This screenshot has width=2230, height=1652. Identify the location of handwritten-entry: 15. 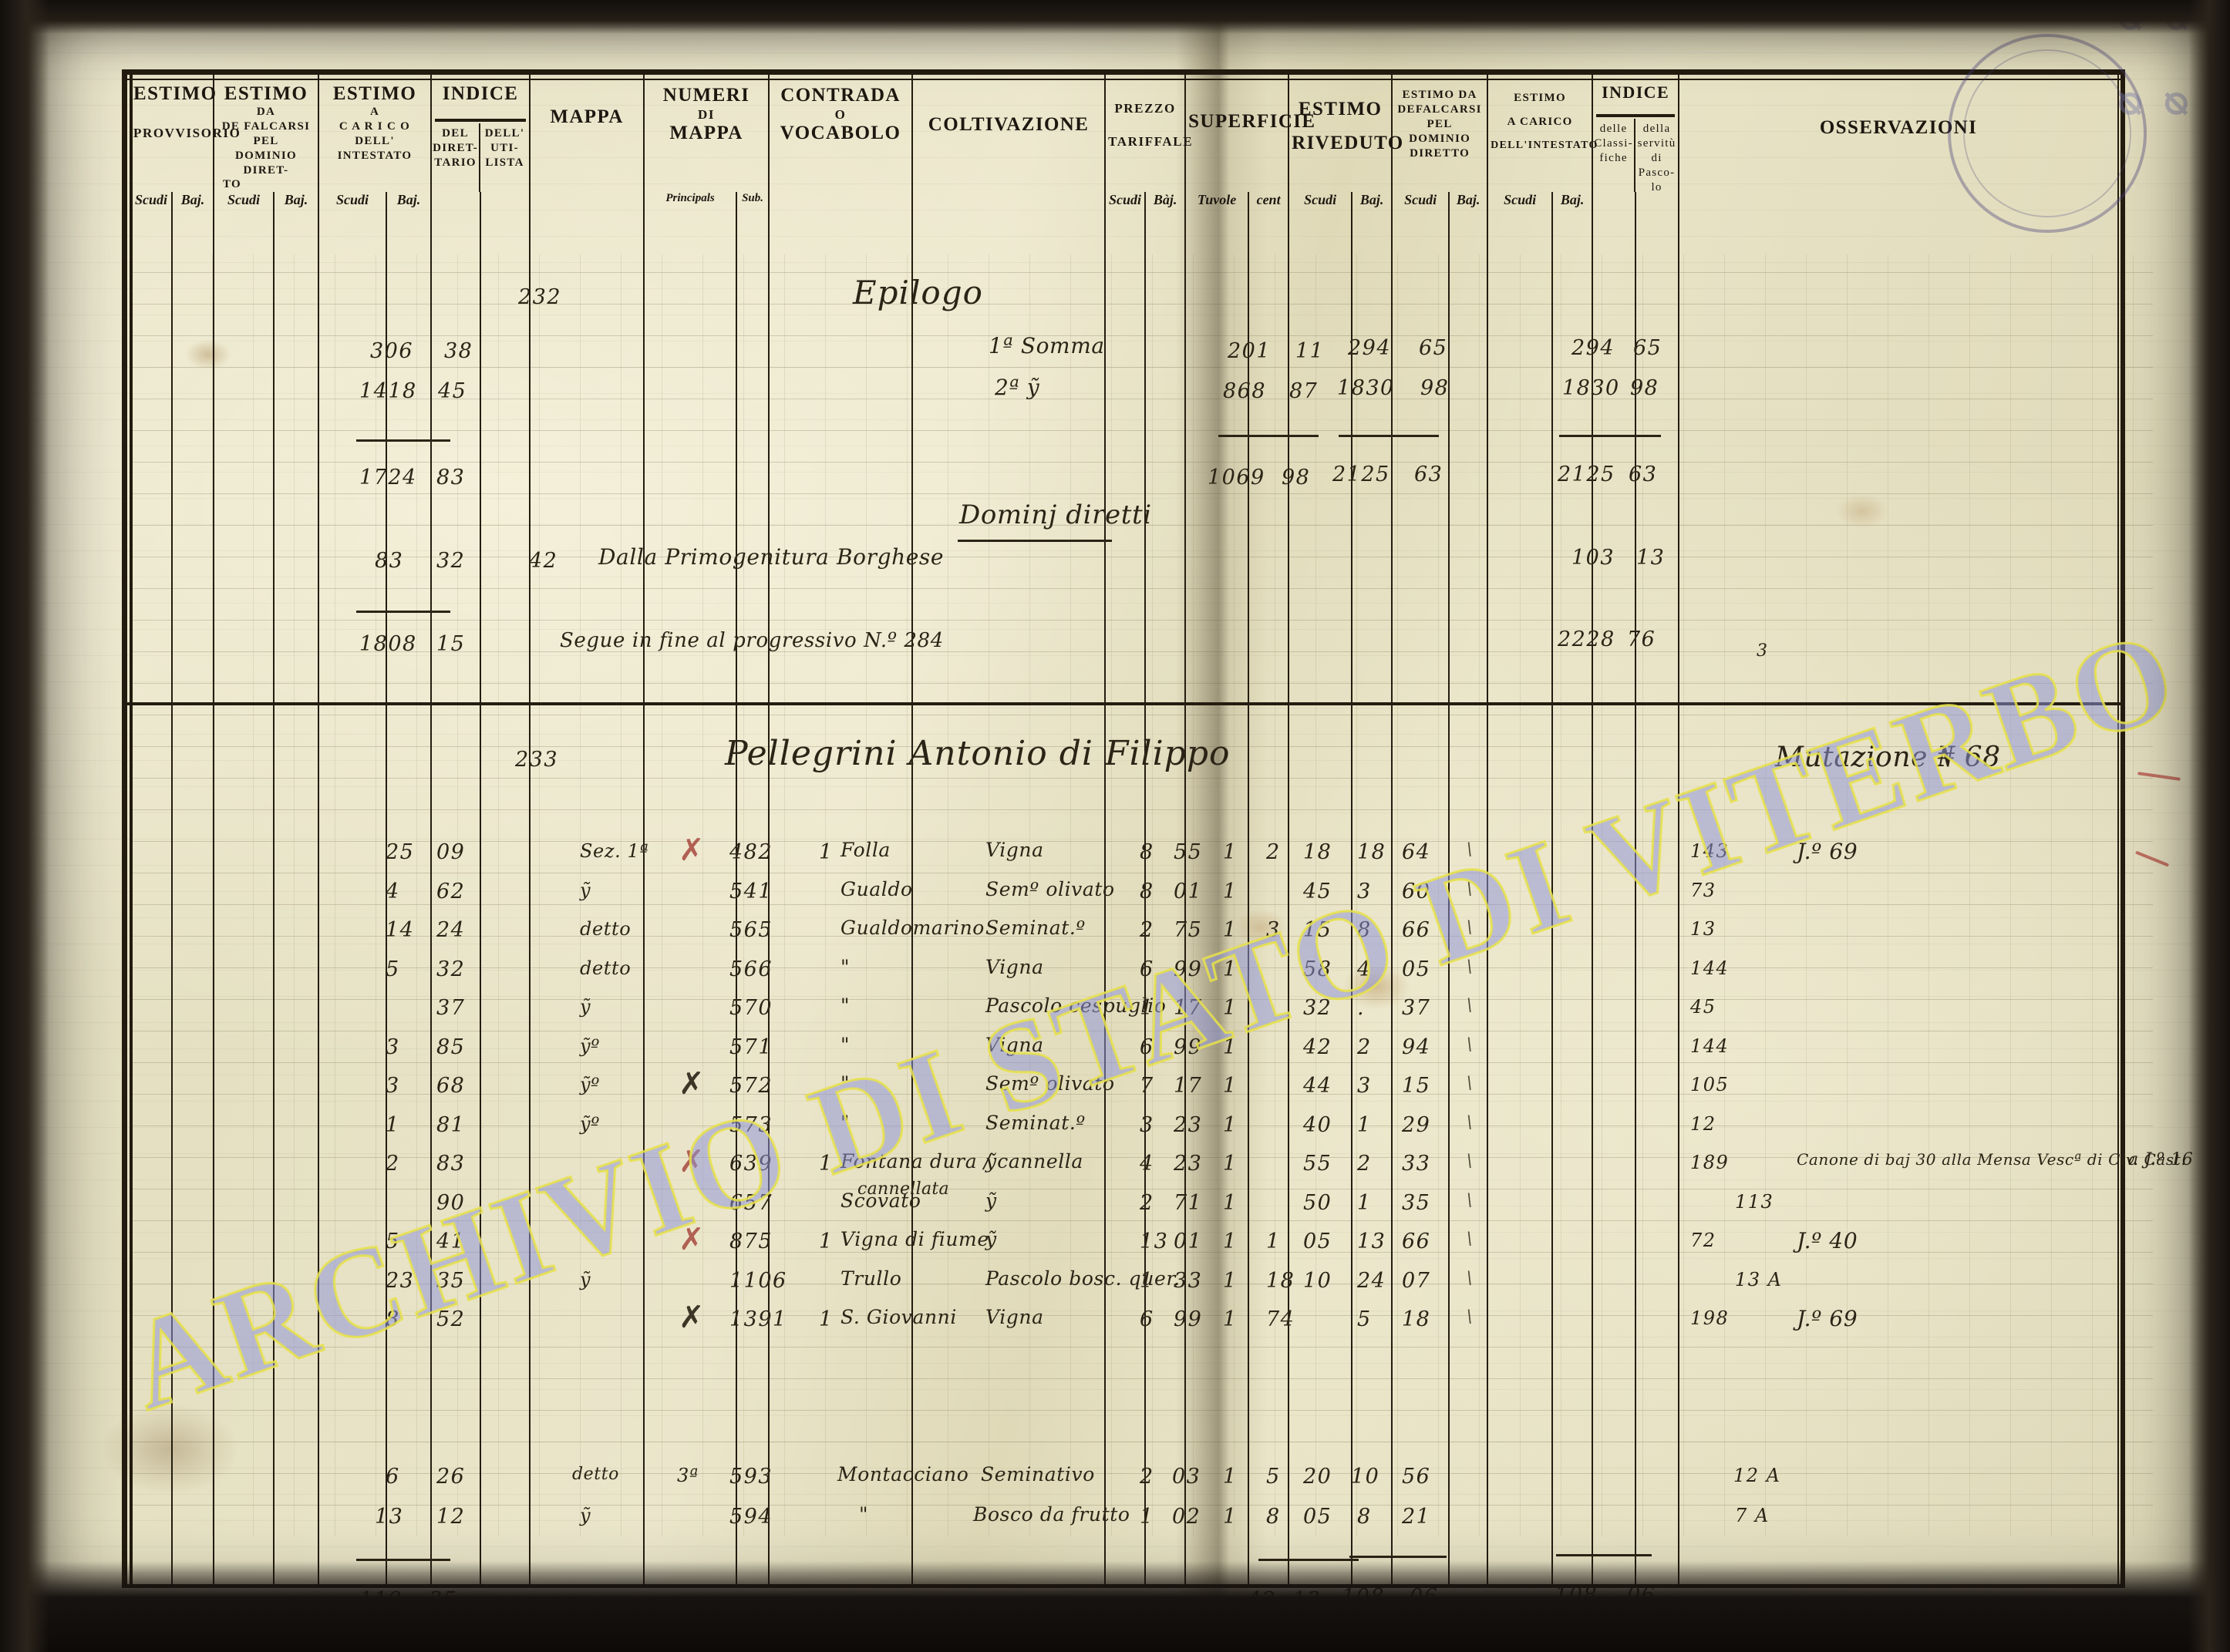
(1417, 1086).